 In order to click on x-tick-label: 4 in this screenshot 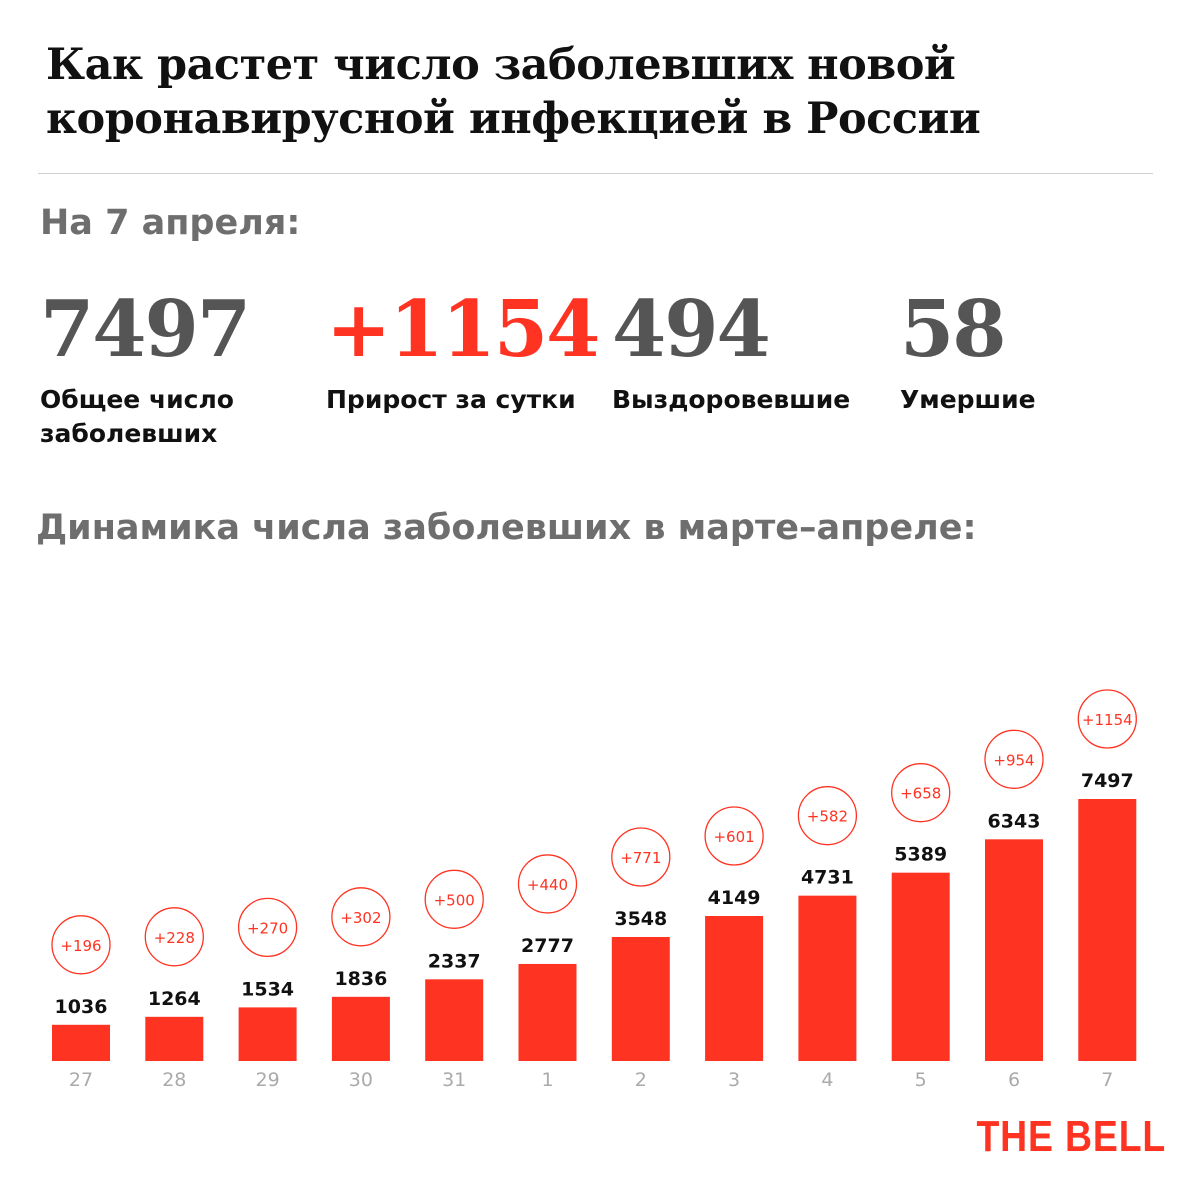, I will do `click(827, 1080)`.